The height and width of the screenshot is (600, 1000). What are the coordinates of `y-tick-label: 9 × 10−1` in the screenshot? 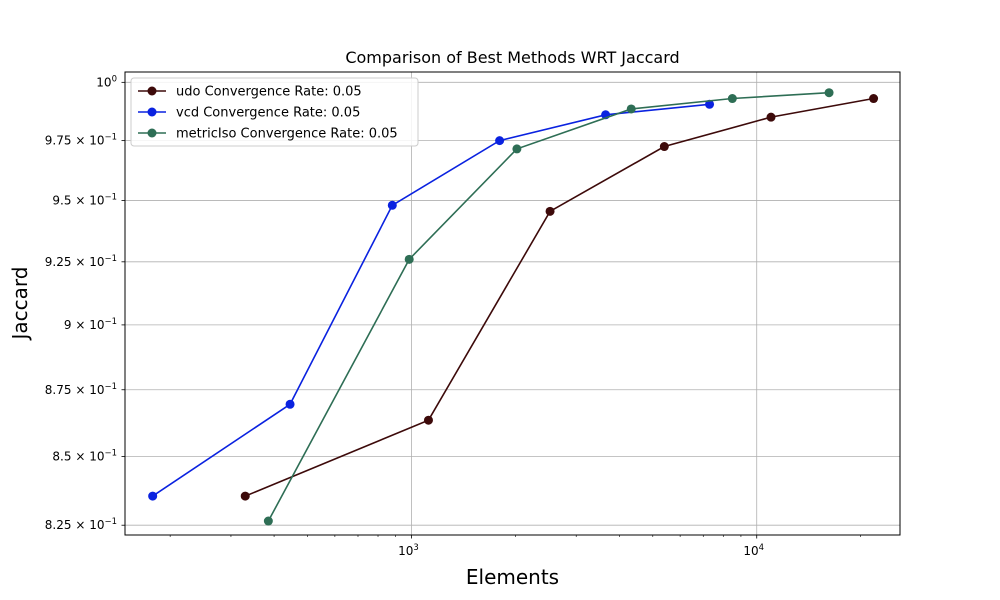 It's located at (90, 324).